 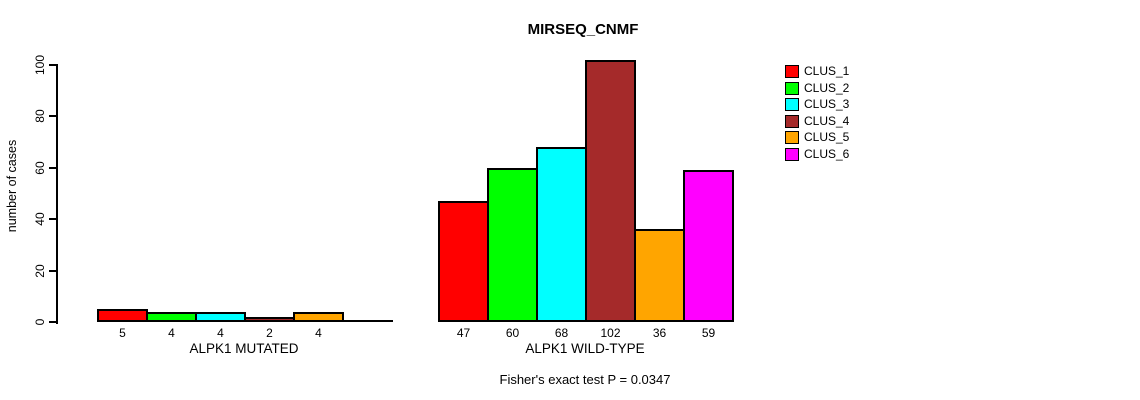 What do you see at coordinates (561, 333) in the screenshot?
I see `bar-value-label: 68` at bounding box center [561, 333].